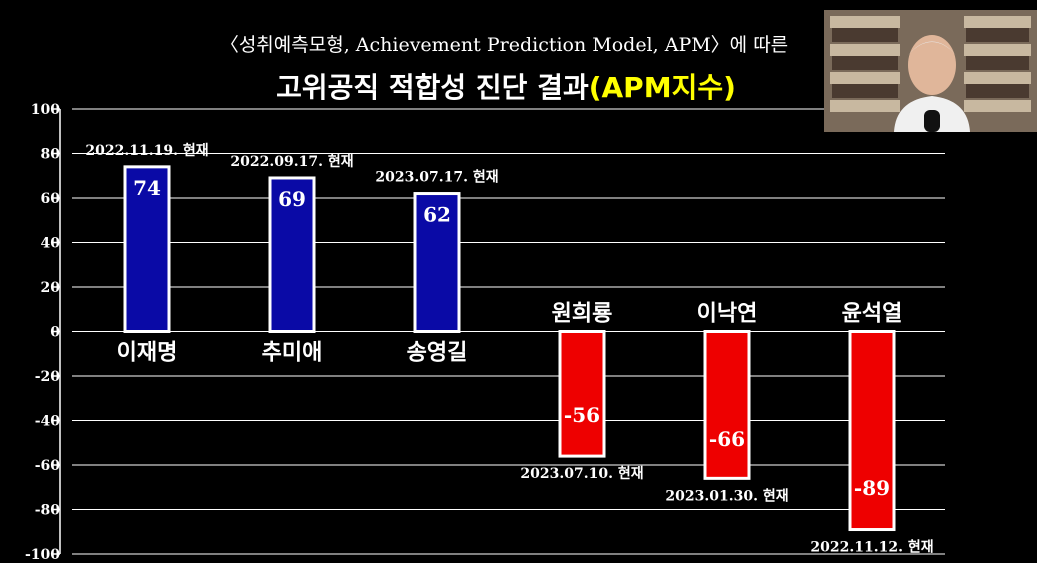 The height and width of the screenshot is (563, 1037). I want to click on chart-title: 고위공직 적합성 진단 결과(APM지수), so click(506, 86).